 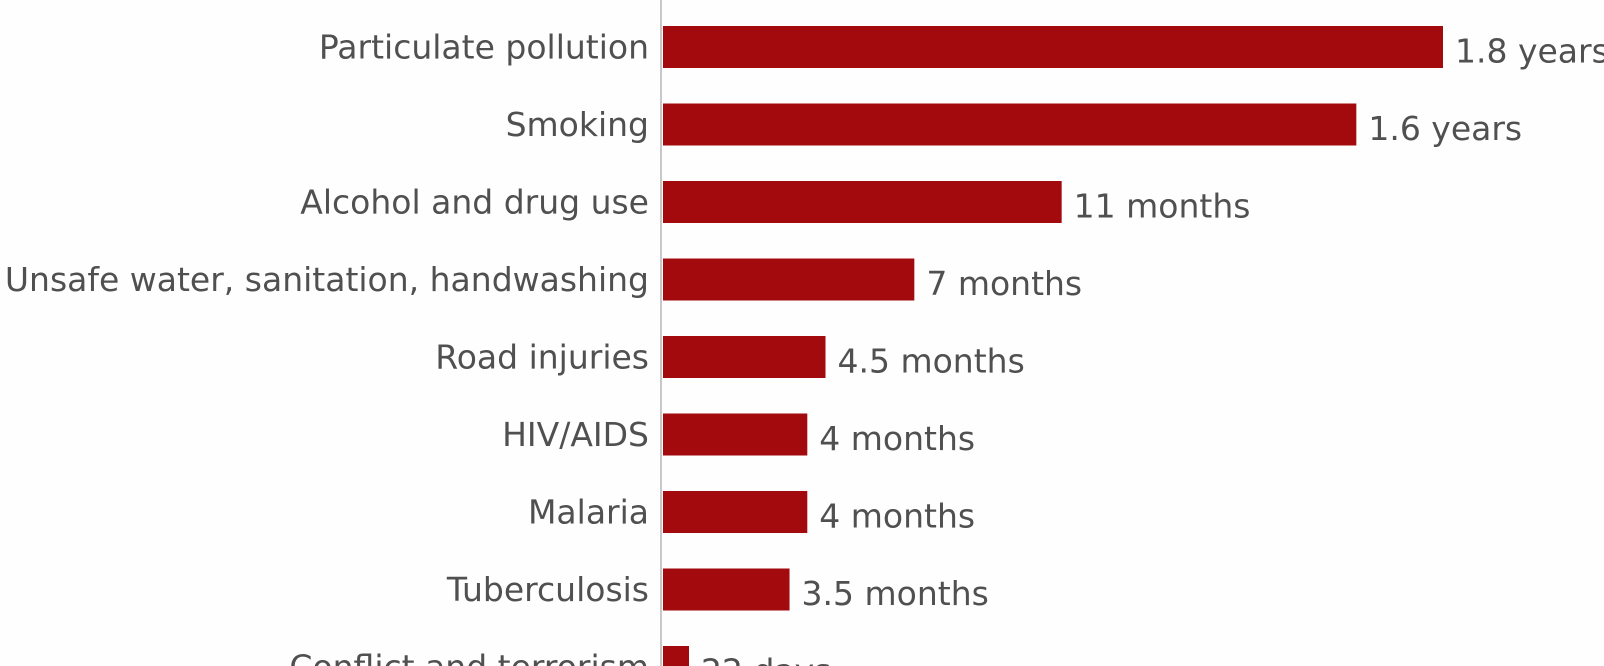 What do you see at coordinates (1529, 51) in the screenshot?
I see `data-label: 1.8 years` at bounding box center [1529, 51].